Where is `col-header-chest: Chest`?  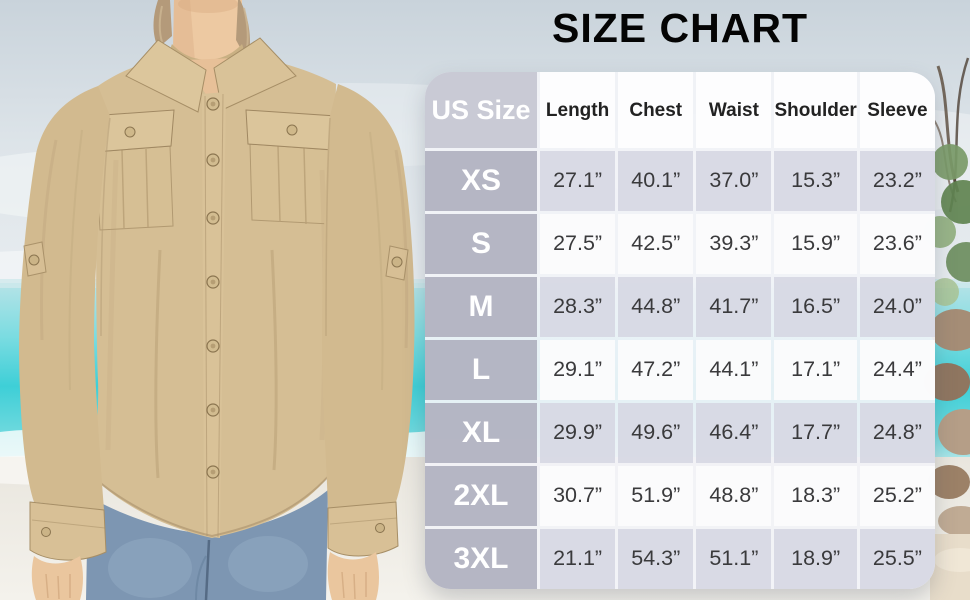 col-header-chest: Chest is located at coordinates (656, 110).